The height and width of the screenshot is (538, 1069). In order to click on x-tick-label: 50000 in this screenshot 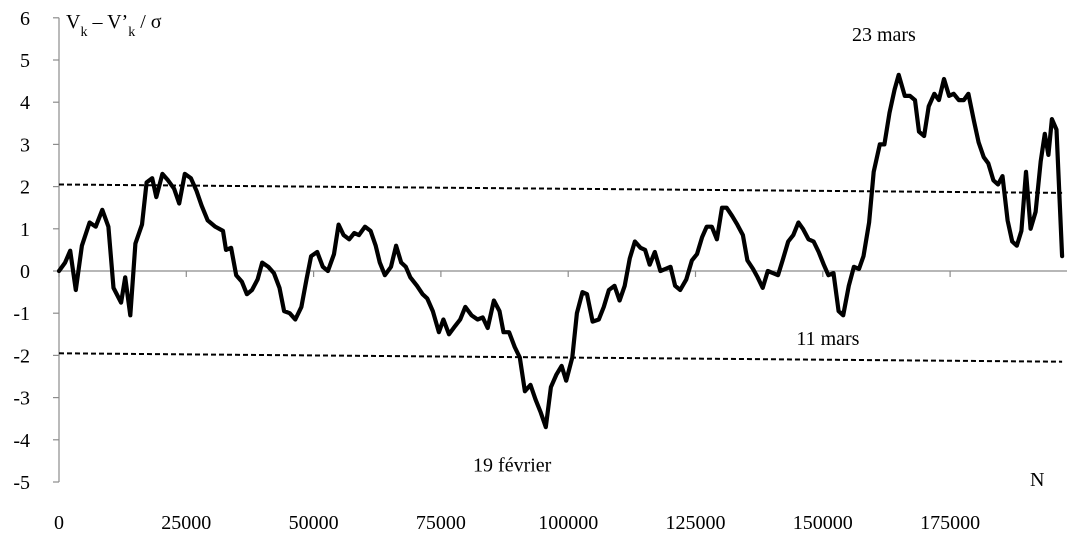, I will do `click(314, 523)`.